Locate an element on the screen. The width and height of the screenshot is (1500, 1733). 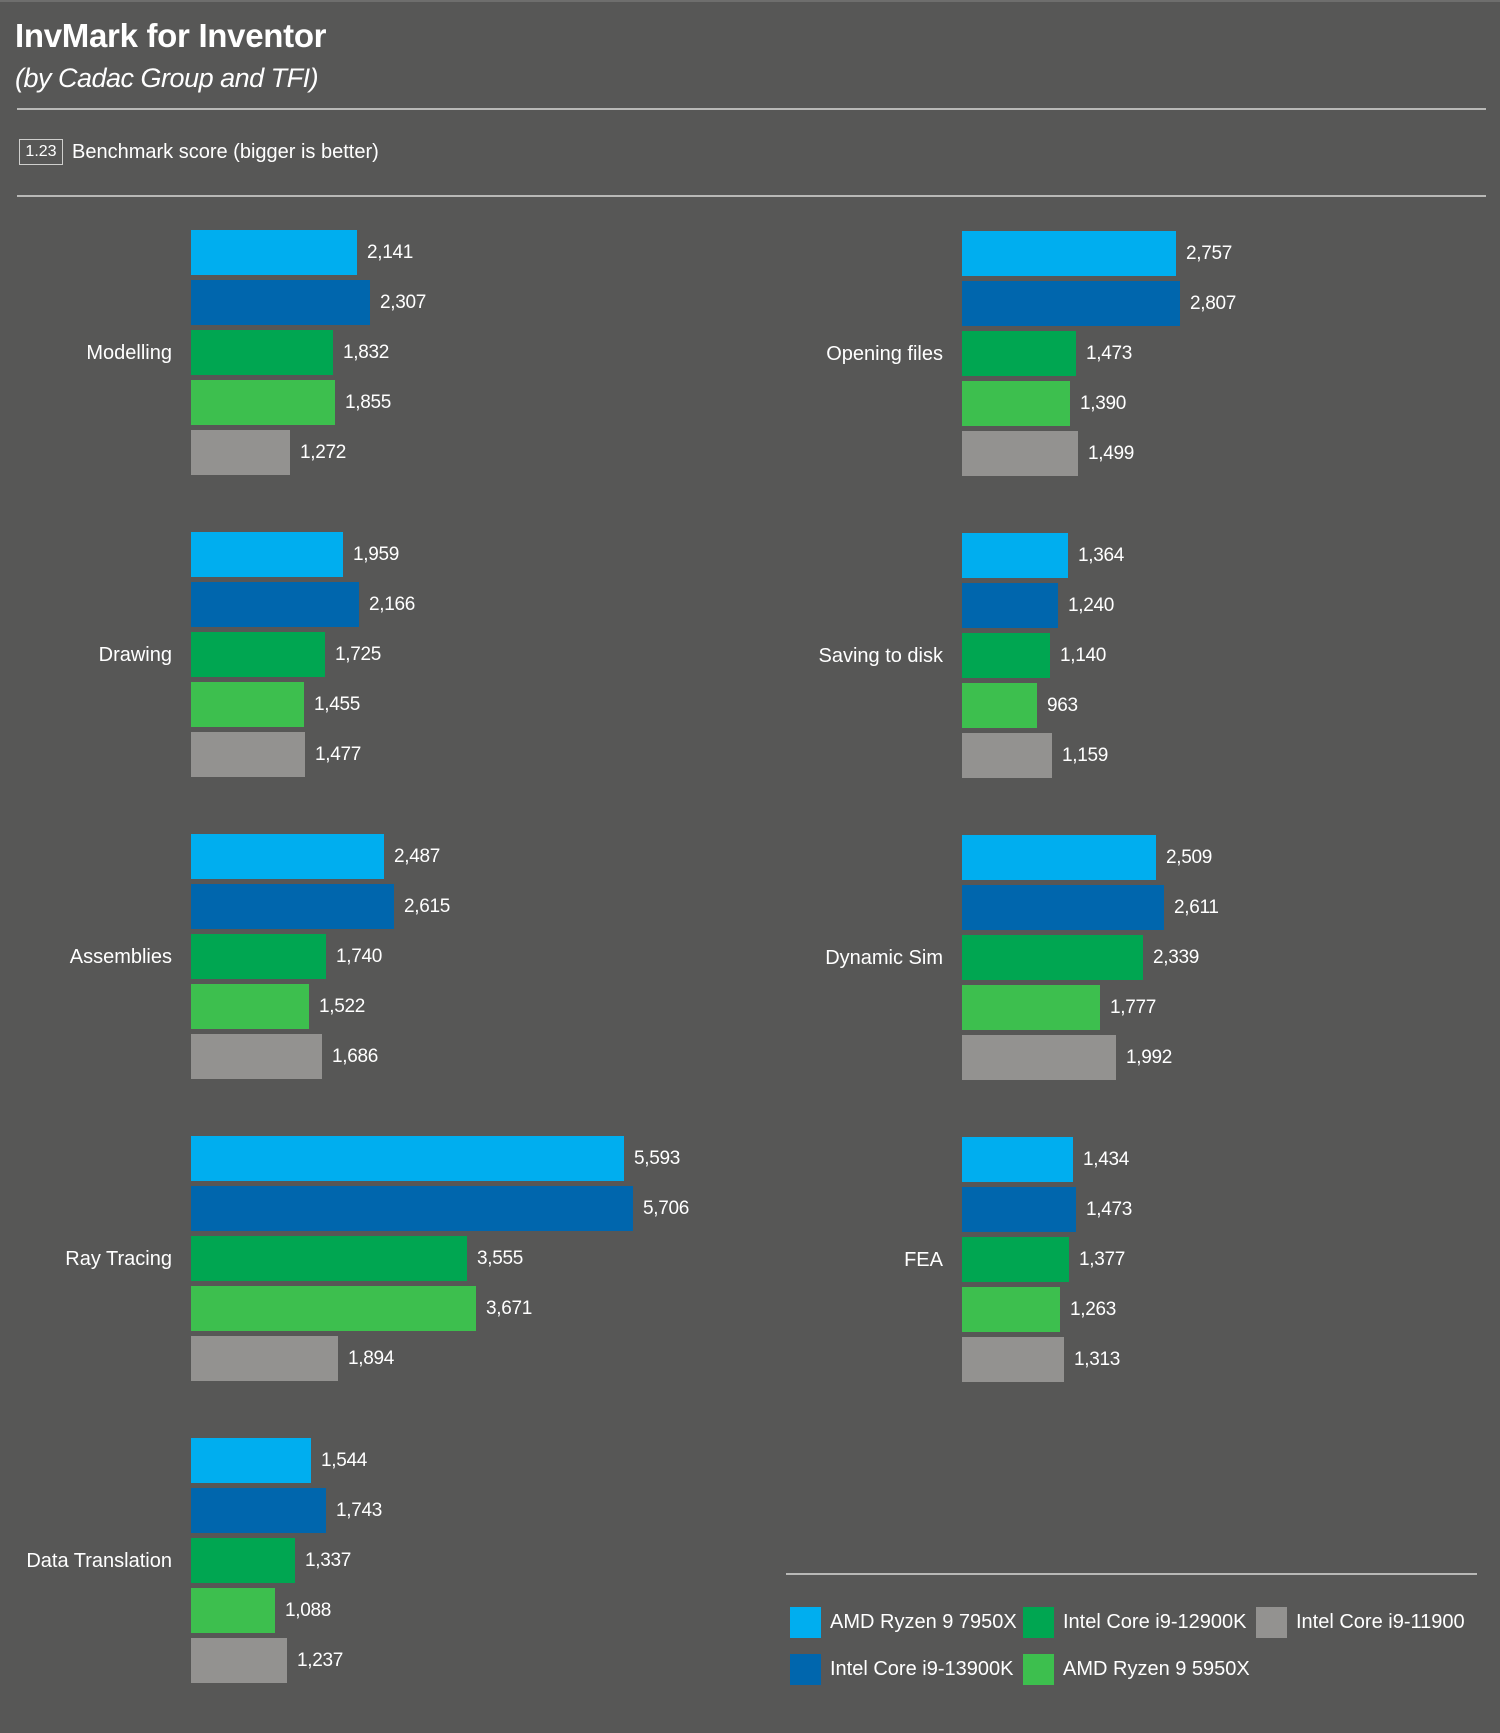
value-label-saving-to-disk-series-0: 1,364 is located at coordinates (1101, 555).